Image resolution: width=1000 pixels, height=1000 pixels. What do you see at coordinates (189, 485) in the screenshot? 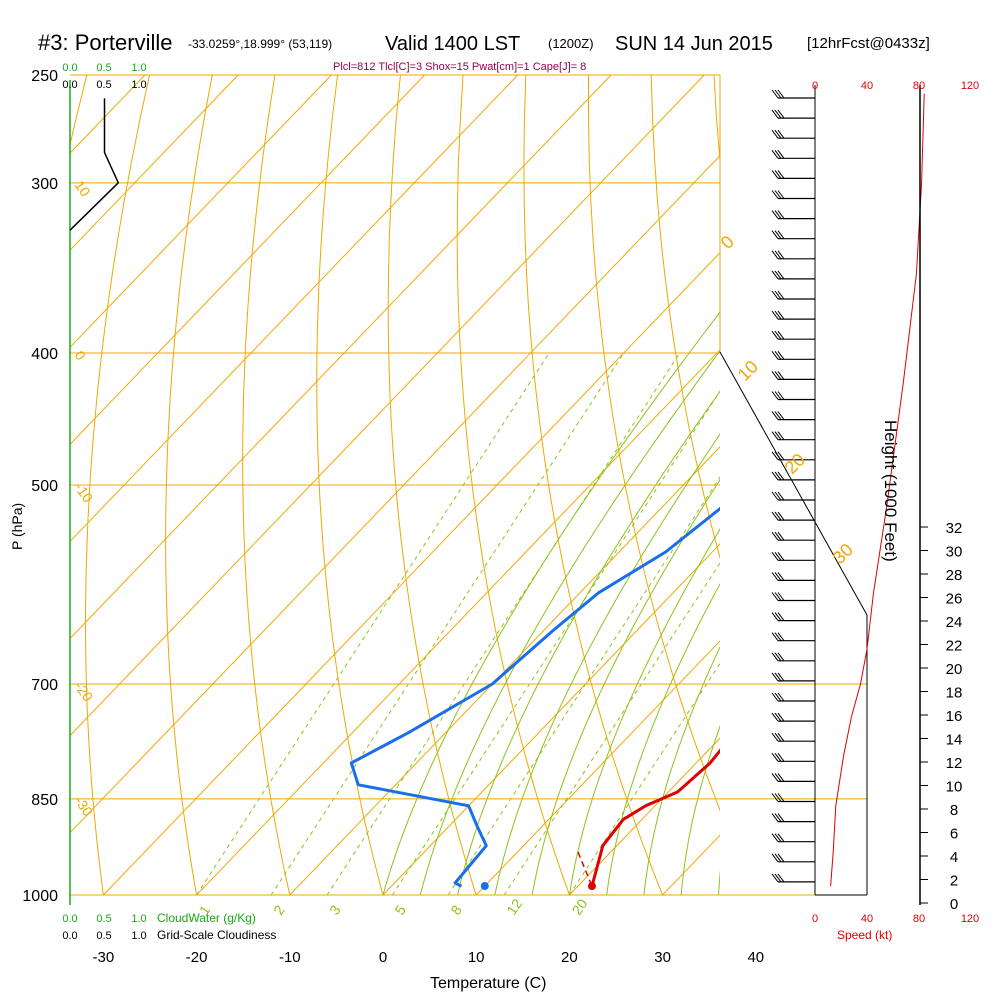
I see `dry-adiabat-line` at bounding box center [189, 485].